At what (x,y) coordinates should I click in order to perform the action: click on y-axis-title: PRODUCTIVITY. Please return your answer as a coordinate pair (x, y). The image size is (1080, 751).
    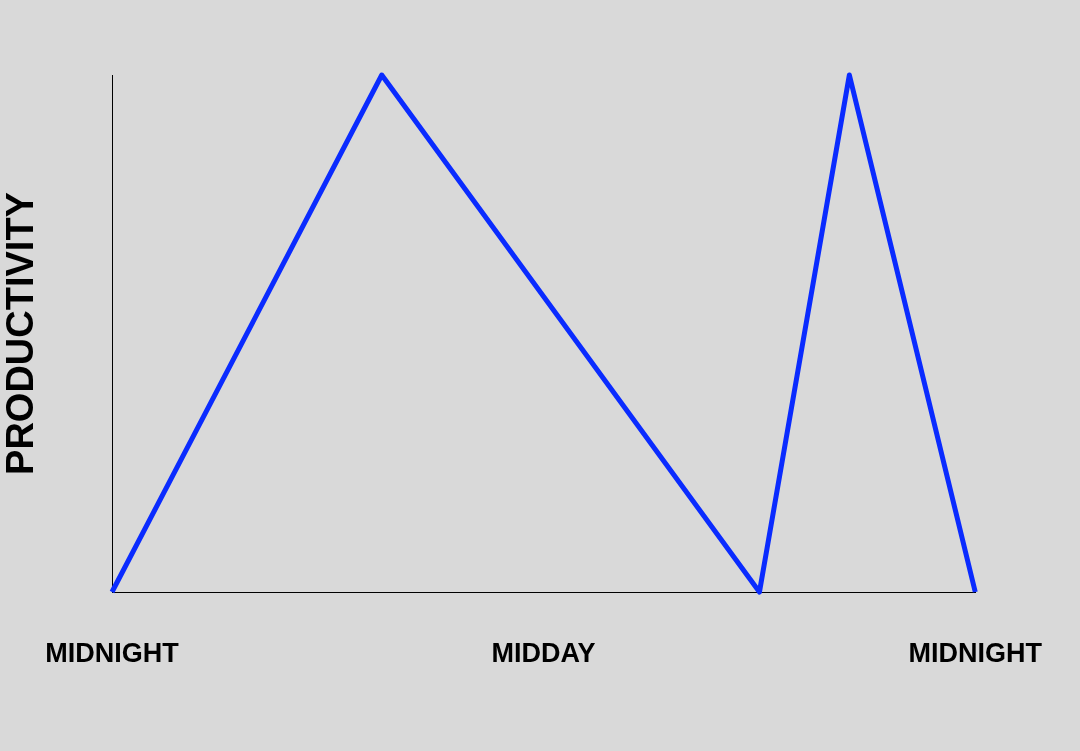
    Looking at the image, I should click on (21, 333).